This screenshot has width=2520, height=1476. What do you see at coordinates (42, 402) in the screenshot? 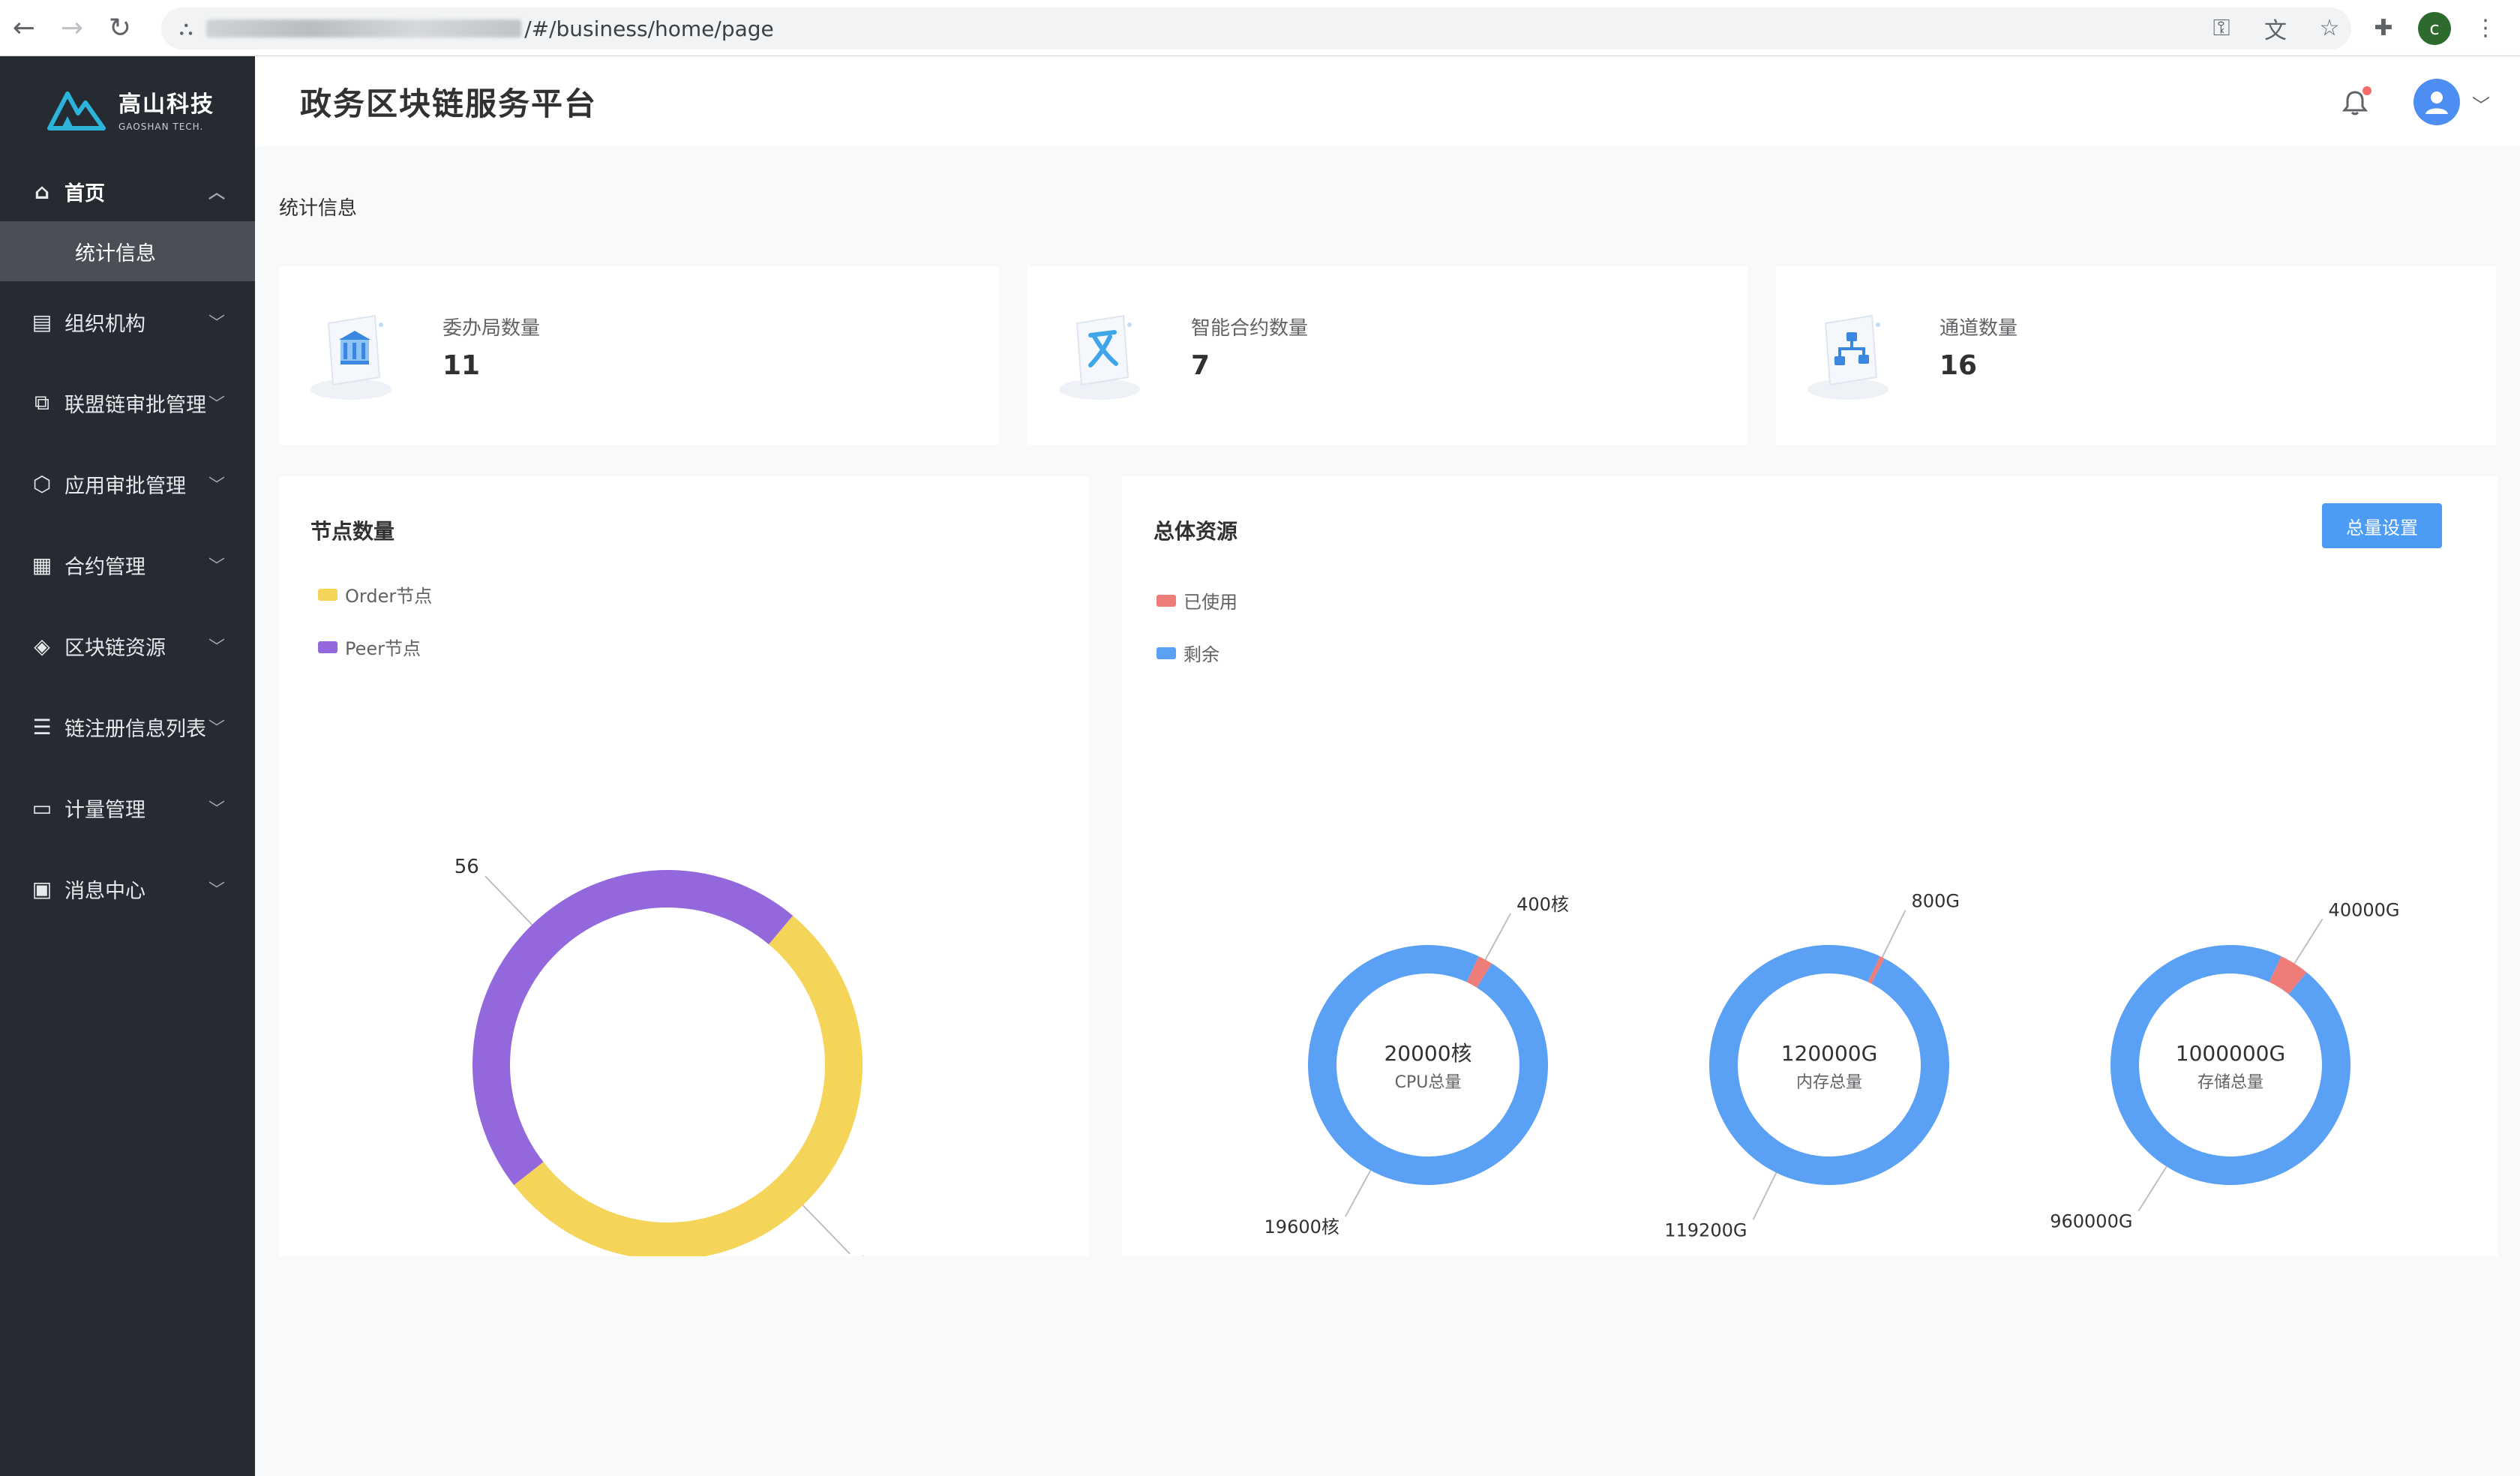
I see `chain-icon: ⧉` at bounding box center [42, 402].